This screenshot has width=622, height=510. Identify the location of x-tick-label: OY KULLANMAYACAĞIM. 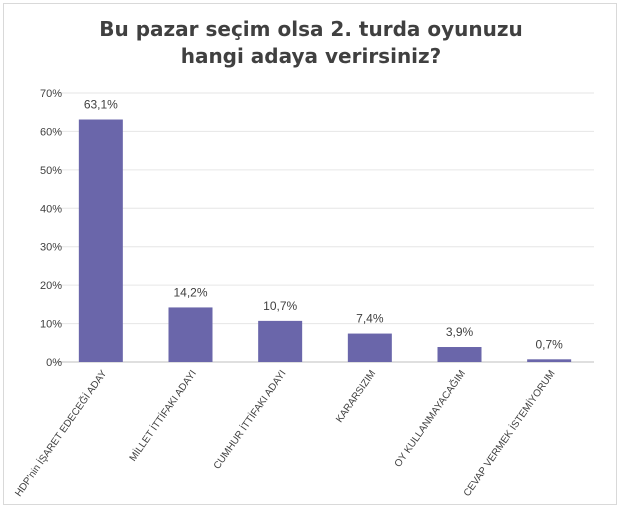
(429, 418).